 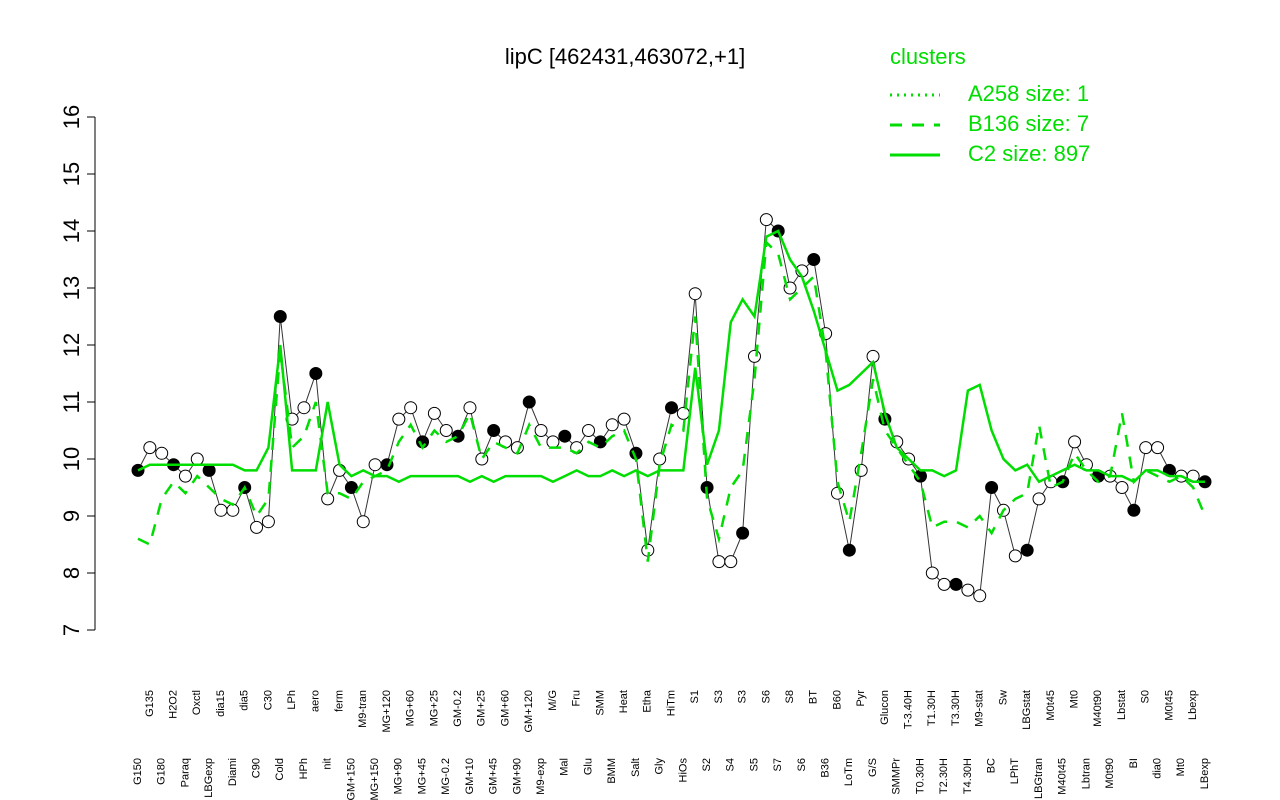 What do you see at coordinates (849, 772) in the screenshot?
I see `x-tick-label: LoTm` at bounding box center [849, 772].